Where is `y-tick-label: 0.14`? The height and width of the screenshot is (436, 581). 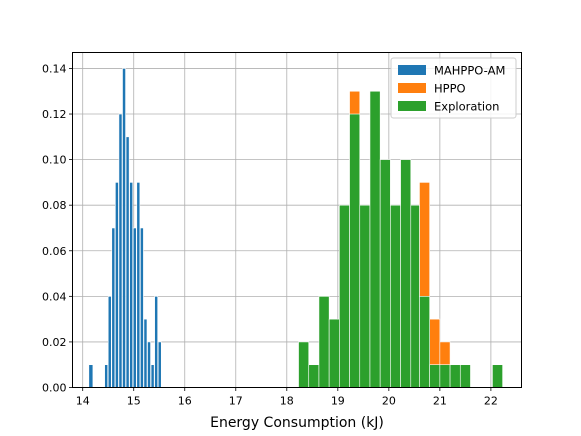
y-tick-label: 0.14 is located at coordinates (54, 68).